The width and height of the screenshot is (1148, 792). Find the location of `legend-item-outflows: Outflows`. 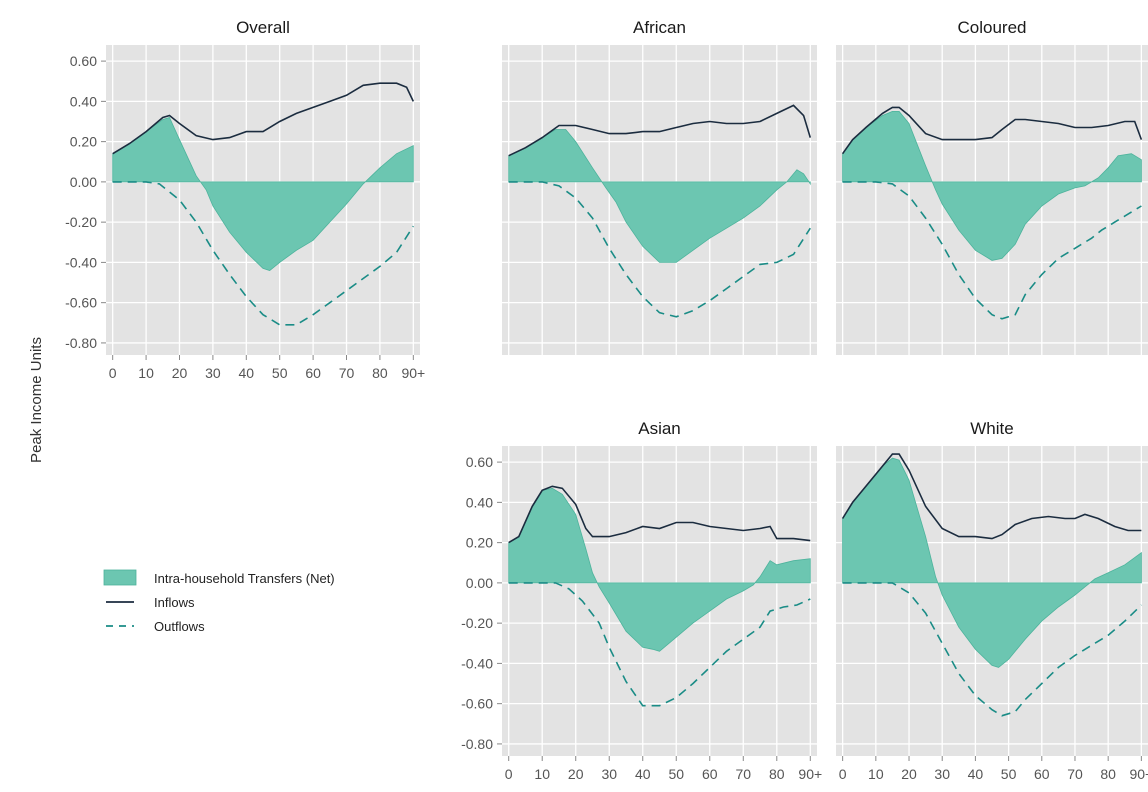

legend-item-outflows: Outflows is located at coordinates (155, 626).